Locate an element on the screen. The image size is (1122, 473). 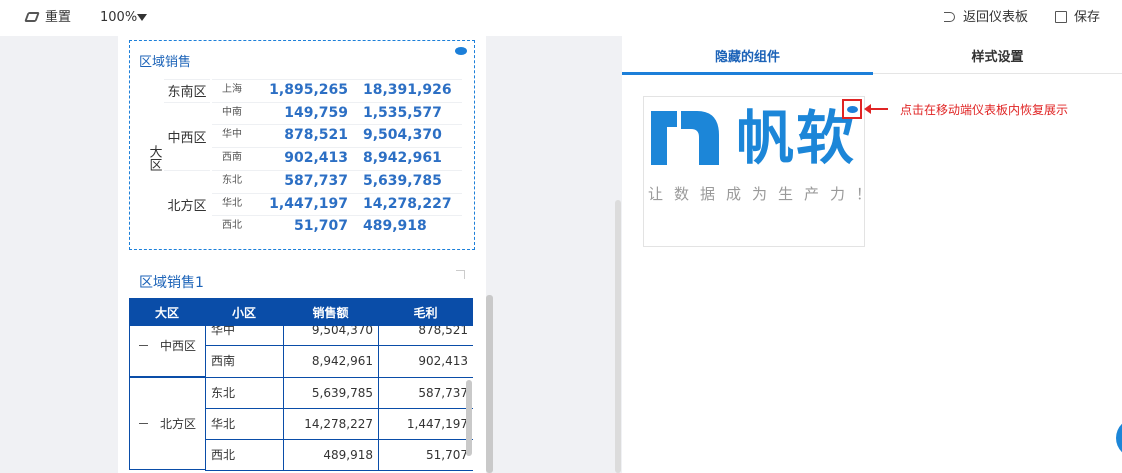
table-scrollbar is located at coordinates (469, 418).